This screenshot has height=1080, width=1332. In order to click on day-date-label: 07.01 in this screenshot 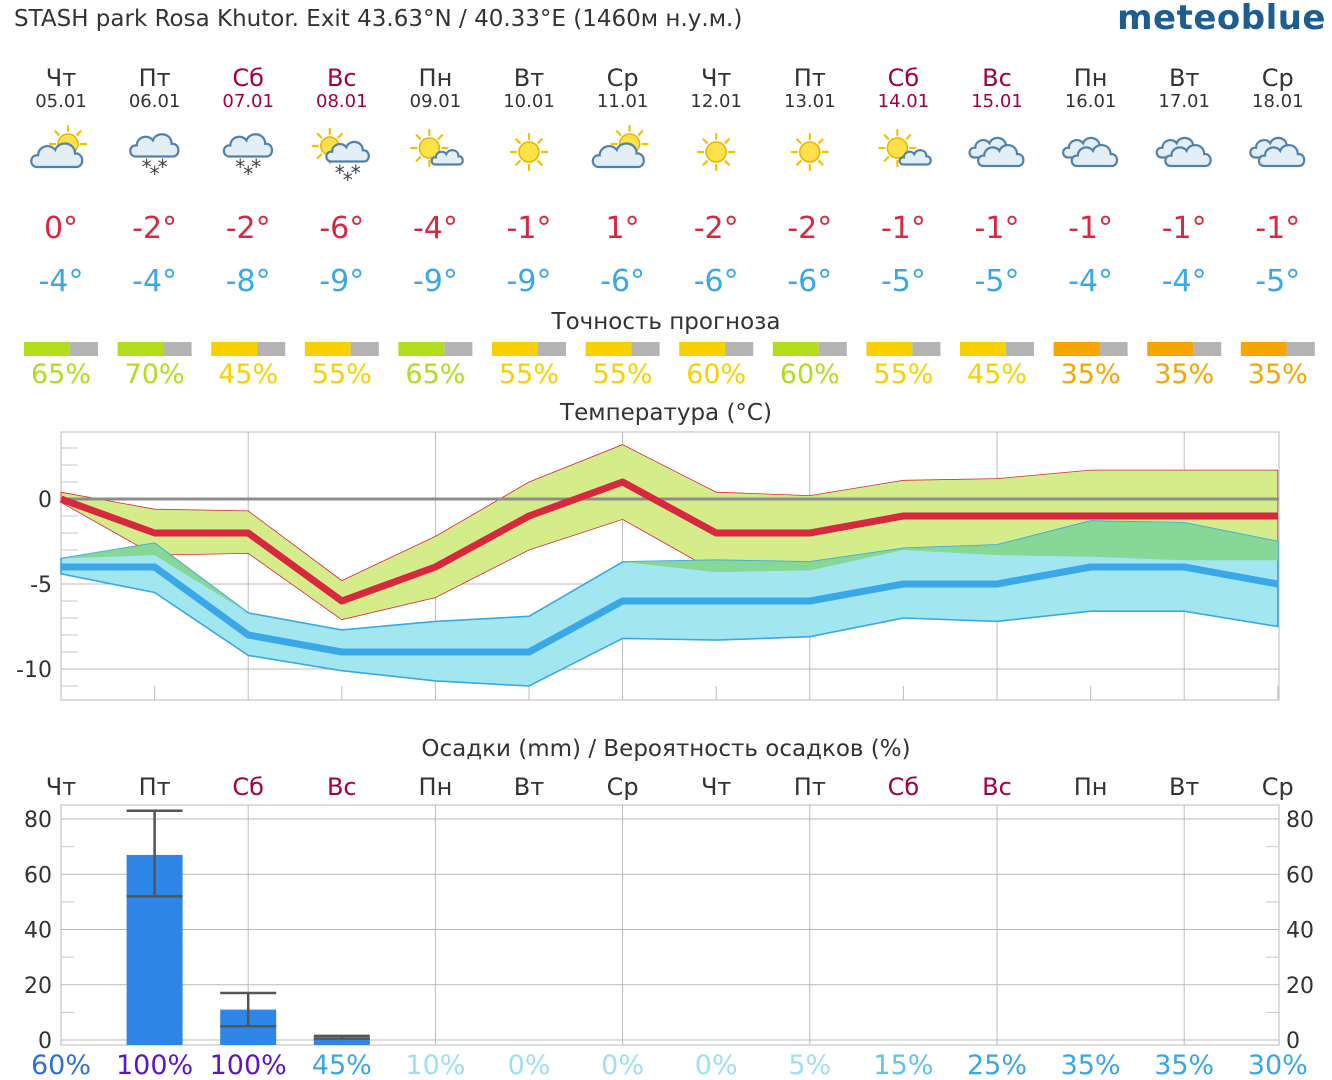, I will do `click(248, 101)`.